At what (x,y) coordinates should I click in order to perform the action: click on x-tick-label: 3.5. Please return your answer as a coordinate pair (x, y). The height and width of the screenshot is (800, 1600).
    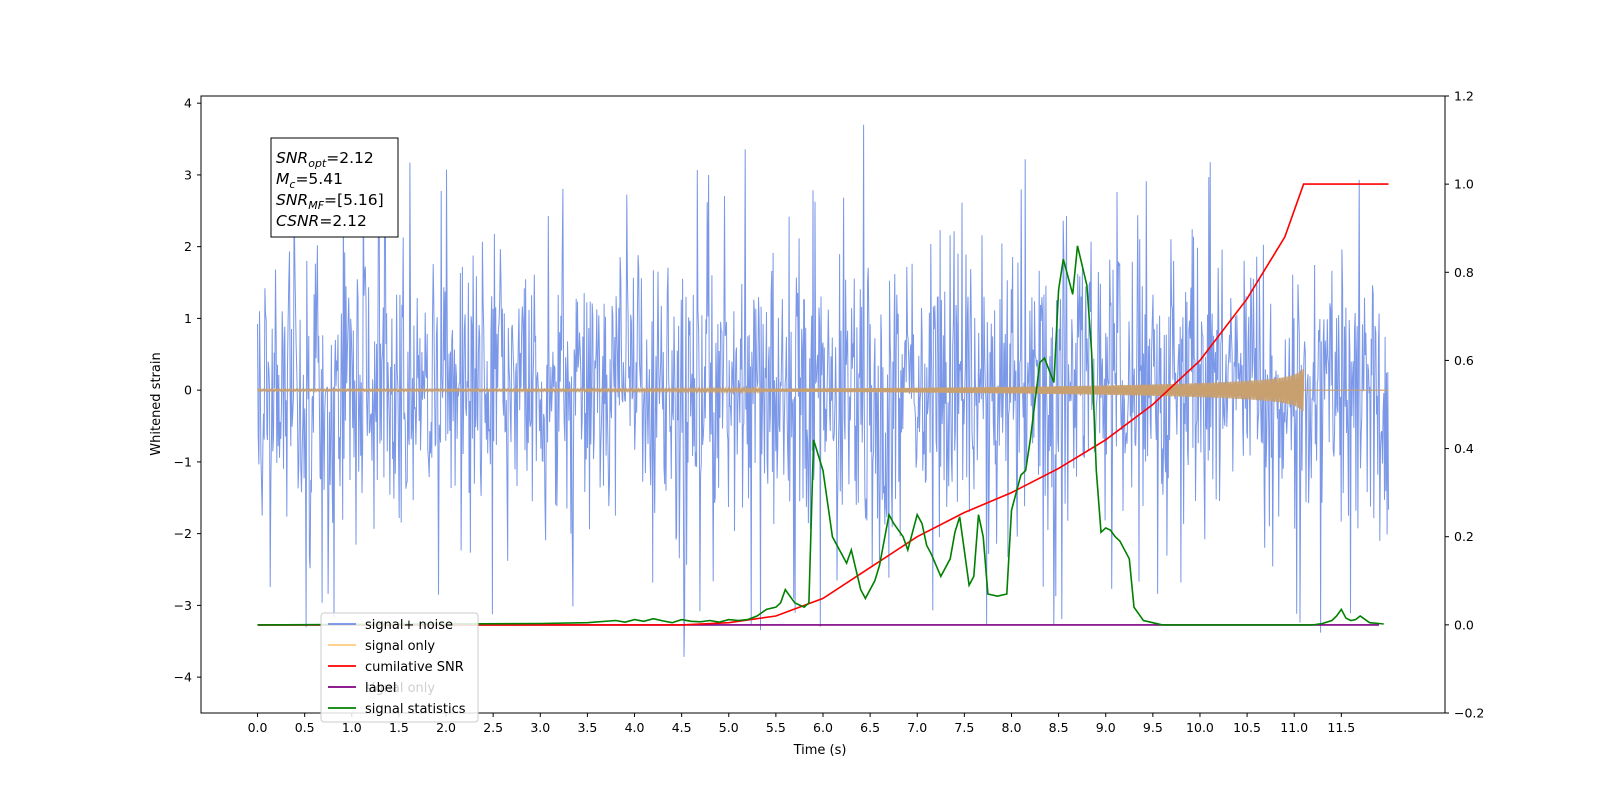
    Looking at the image, I should click on (587, 727).